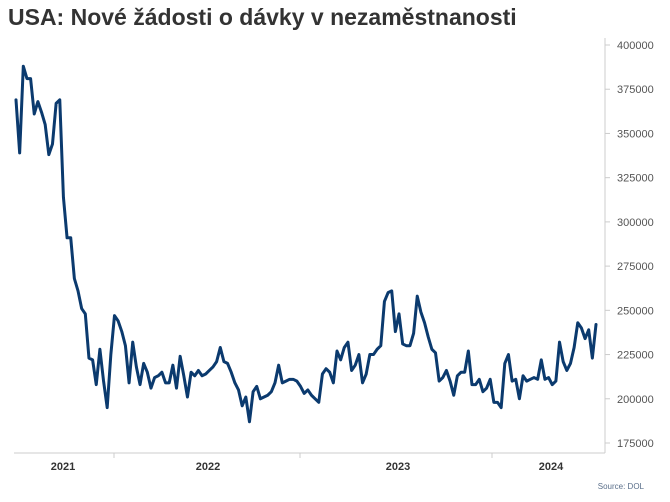 Image resolution: width=670 pixels, height=502 pixels. What do you see at coordinates (620, 486) in the screenshot?
I see `source-note: Source: DOL` at bounding box center [620, 486].